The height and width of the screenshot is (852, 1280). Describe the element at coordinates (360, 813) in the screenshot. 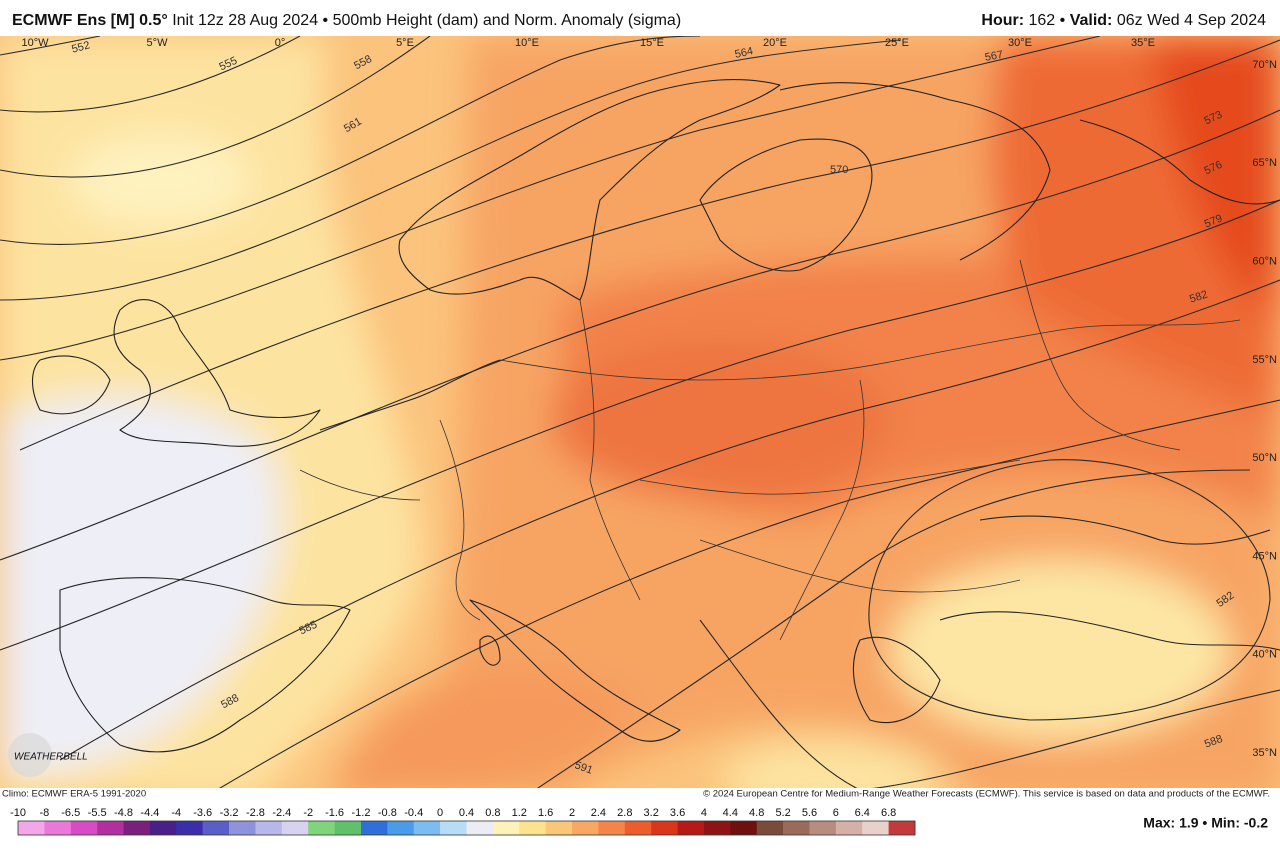

I see `colorbar-label: -1.2` at that location.